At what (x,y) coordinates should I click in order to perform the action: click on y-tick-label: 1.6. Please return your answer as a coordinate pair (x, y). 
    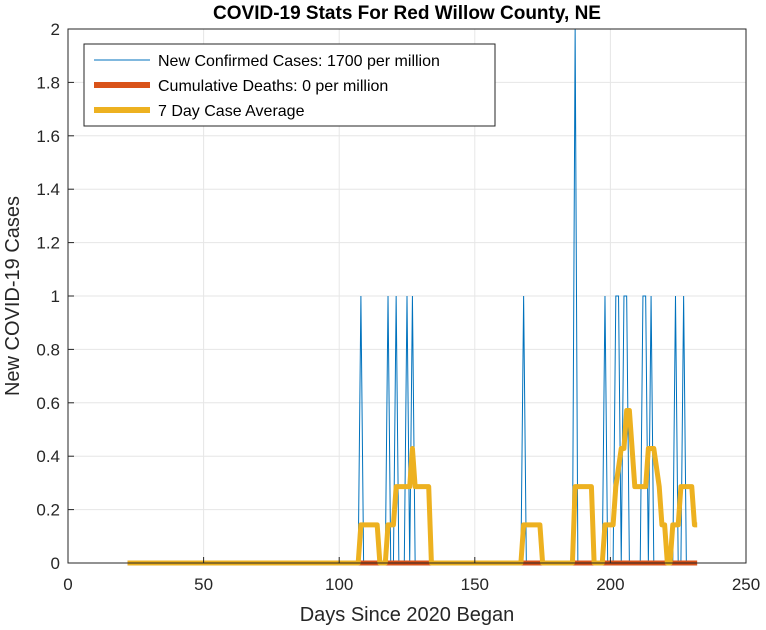
    Looking at the image, I should click on (48, 136).